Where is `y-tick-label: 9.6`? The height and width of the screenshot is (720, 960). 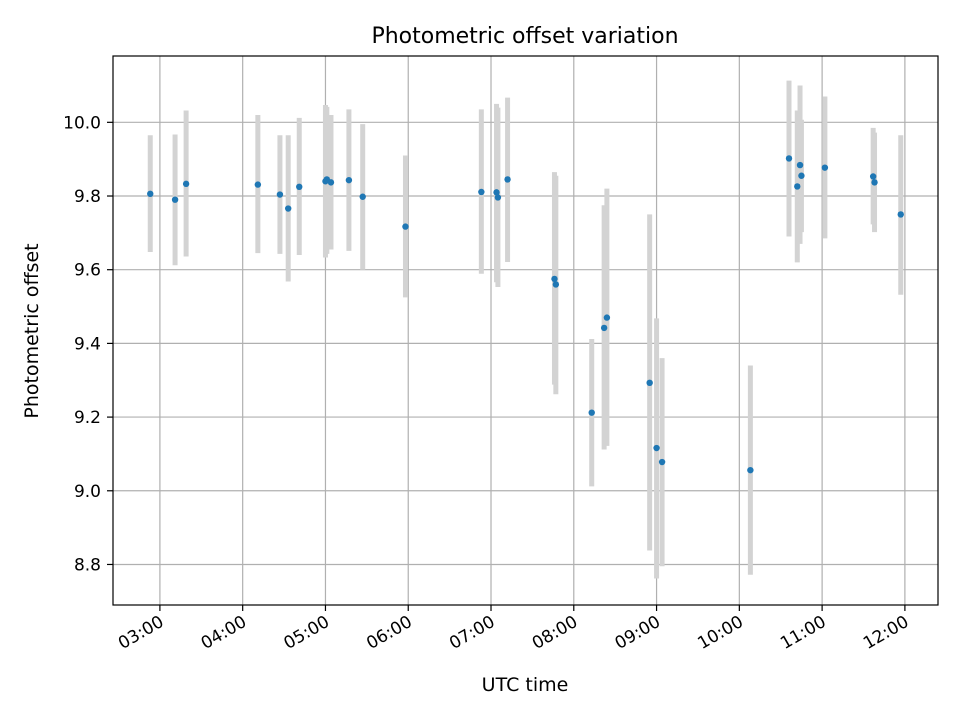
y-tick-label: 9.6 is located at coordinates (87, 271).